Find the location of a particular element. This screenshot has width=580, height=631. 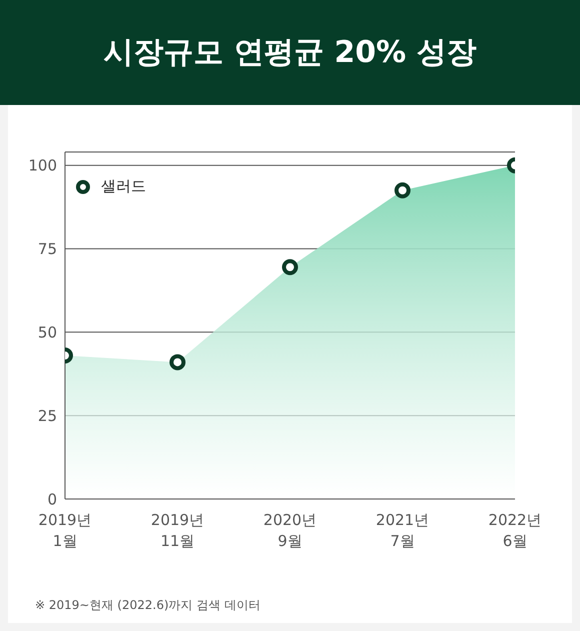

y-tick-label: 100 is located at coordinates (42, 165).